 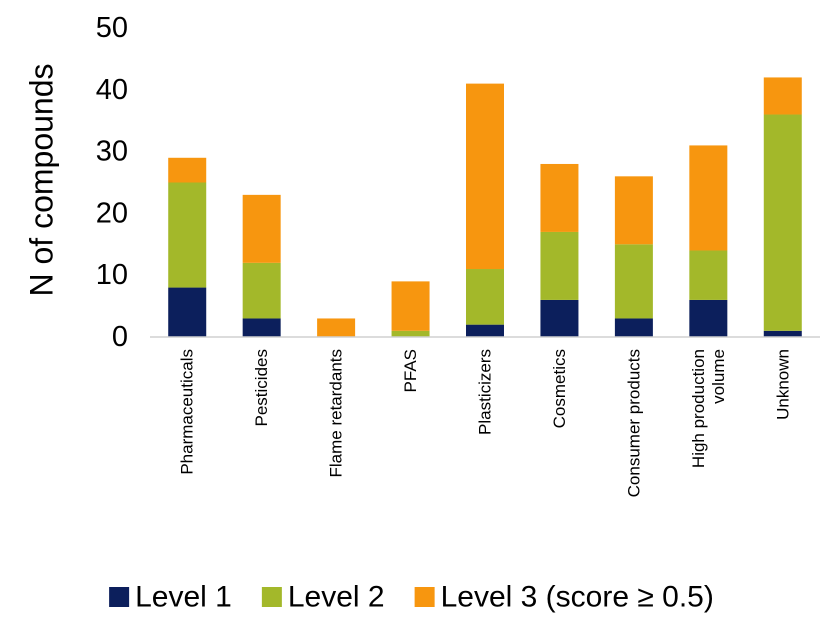 I want to click on legend-label: Level 1, so click(x=183, y=597).